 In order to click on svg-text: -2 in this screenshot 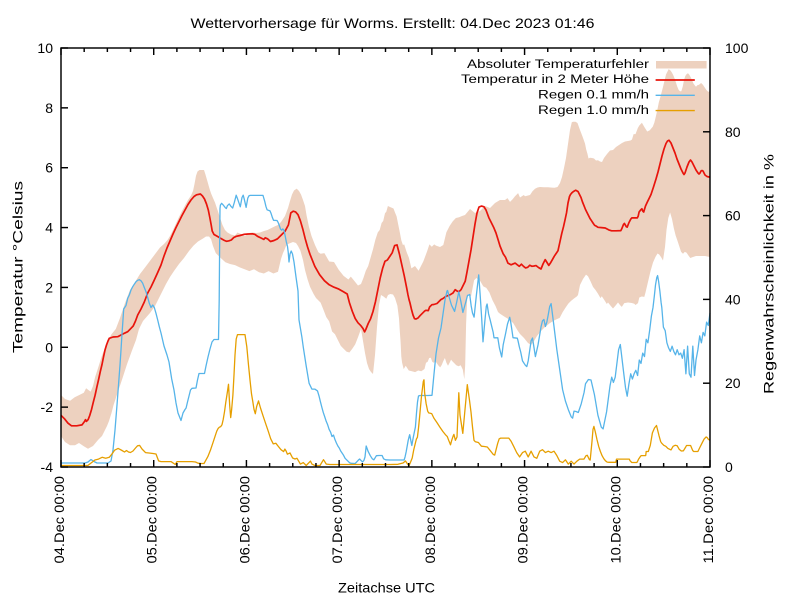, I will do `click(47, 407)`.